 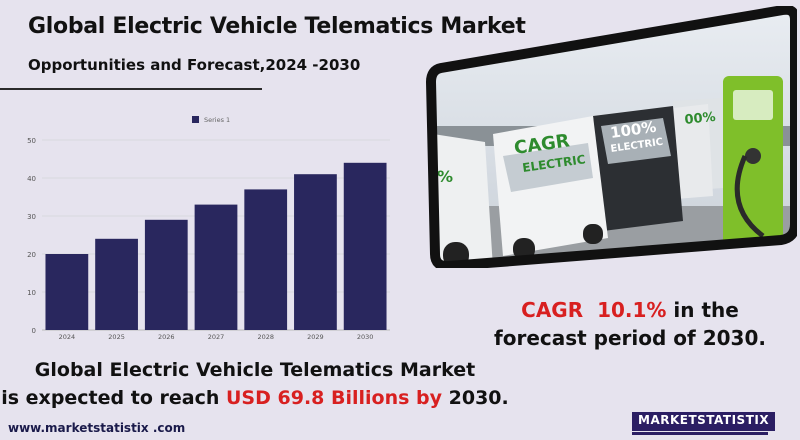 I want to click on website-link: www.marketstatistix .com, so click(x=97, y=428).